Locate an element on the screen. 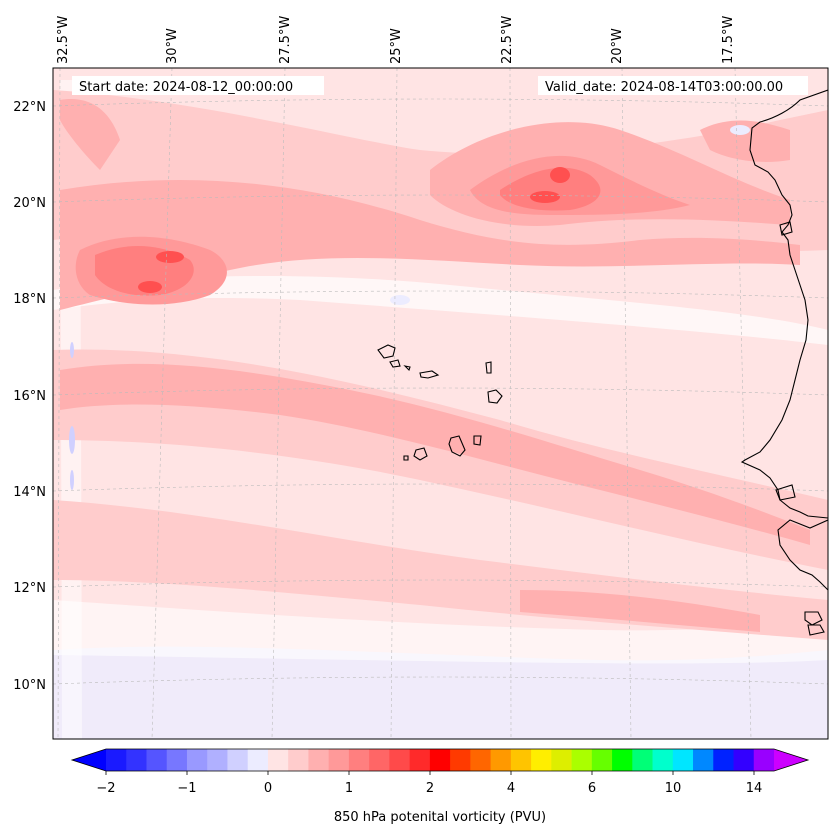 The height and width of the screenshot is (836, 837). lat-label: 12°N is located at coordinates (29, 588).